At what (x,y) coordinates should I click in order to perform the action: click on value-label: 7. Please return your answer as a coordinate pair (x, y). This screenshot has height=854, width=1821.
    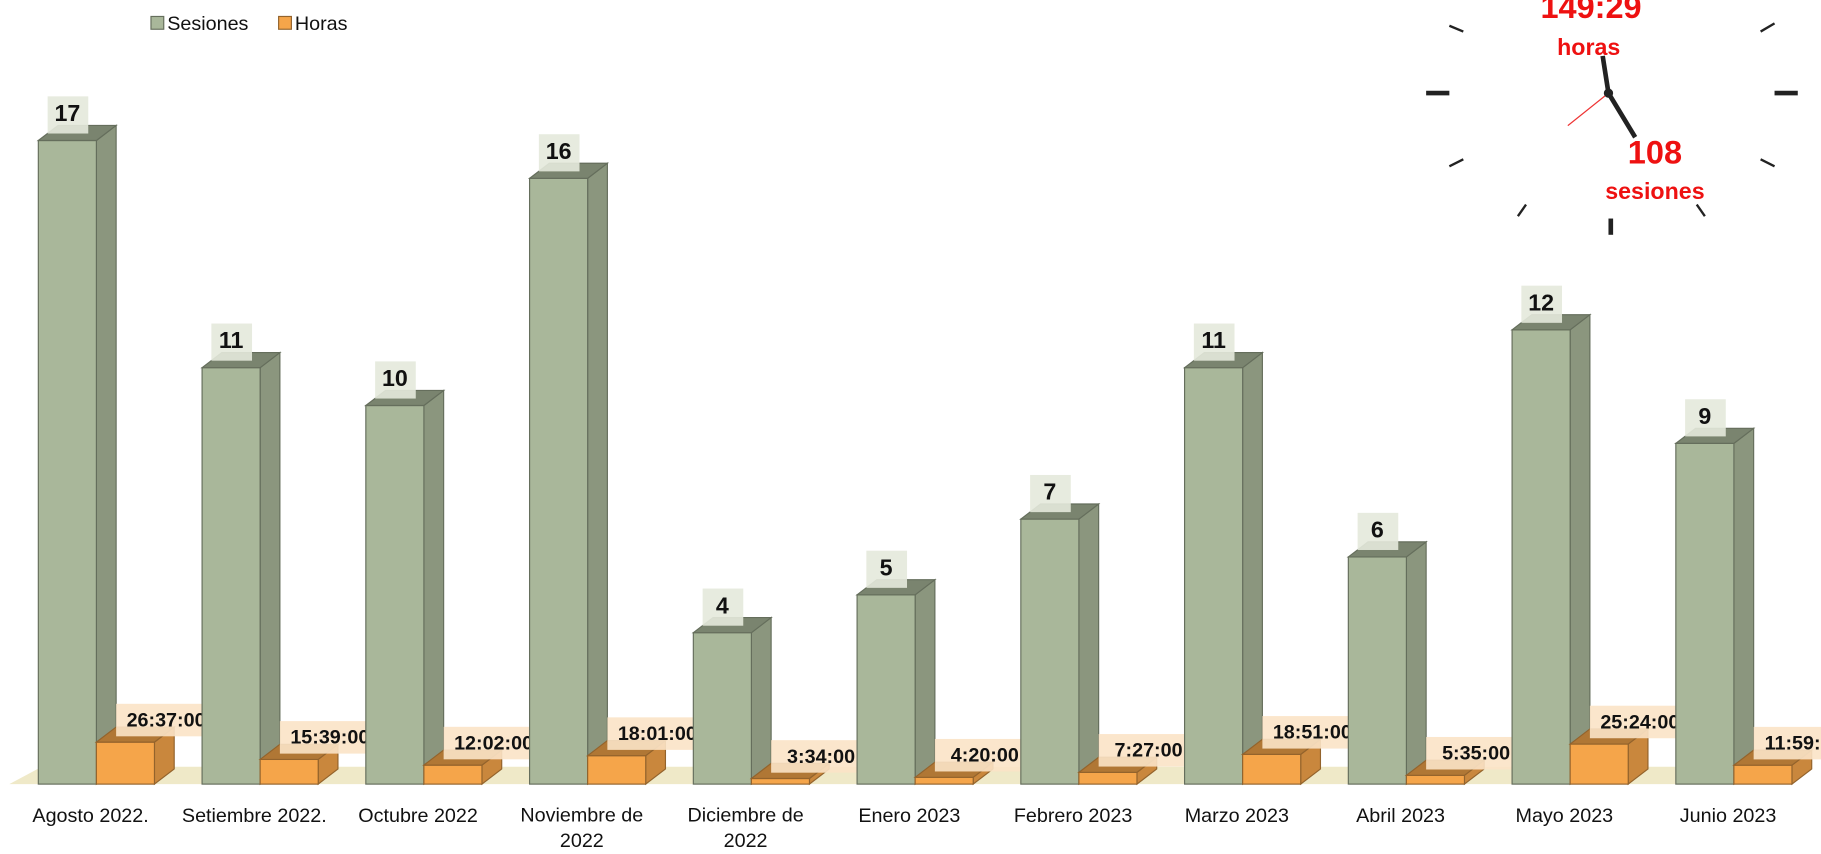
    Looking at the image, I should click on (1049, 492).